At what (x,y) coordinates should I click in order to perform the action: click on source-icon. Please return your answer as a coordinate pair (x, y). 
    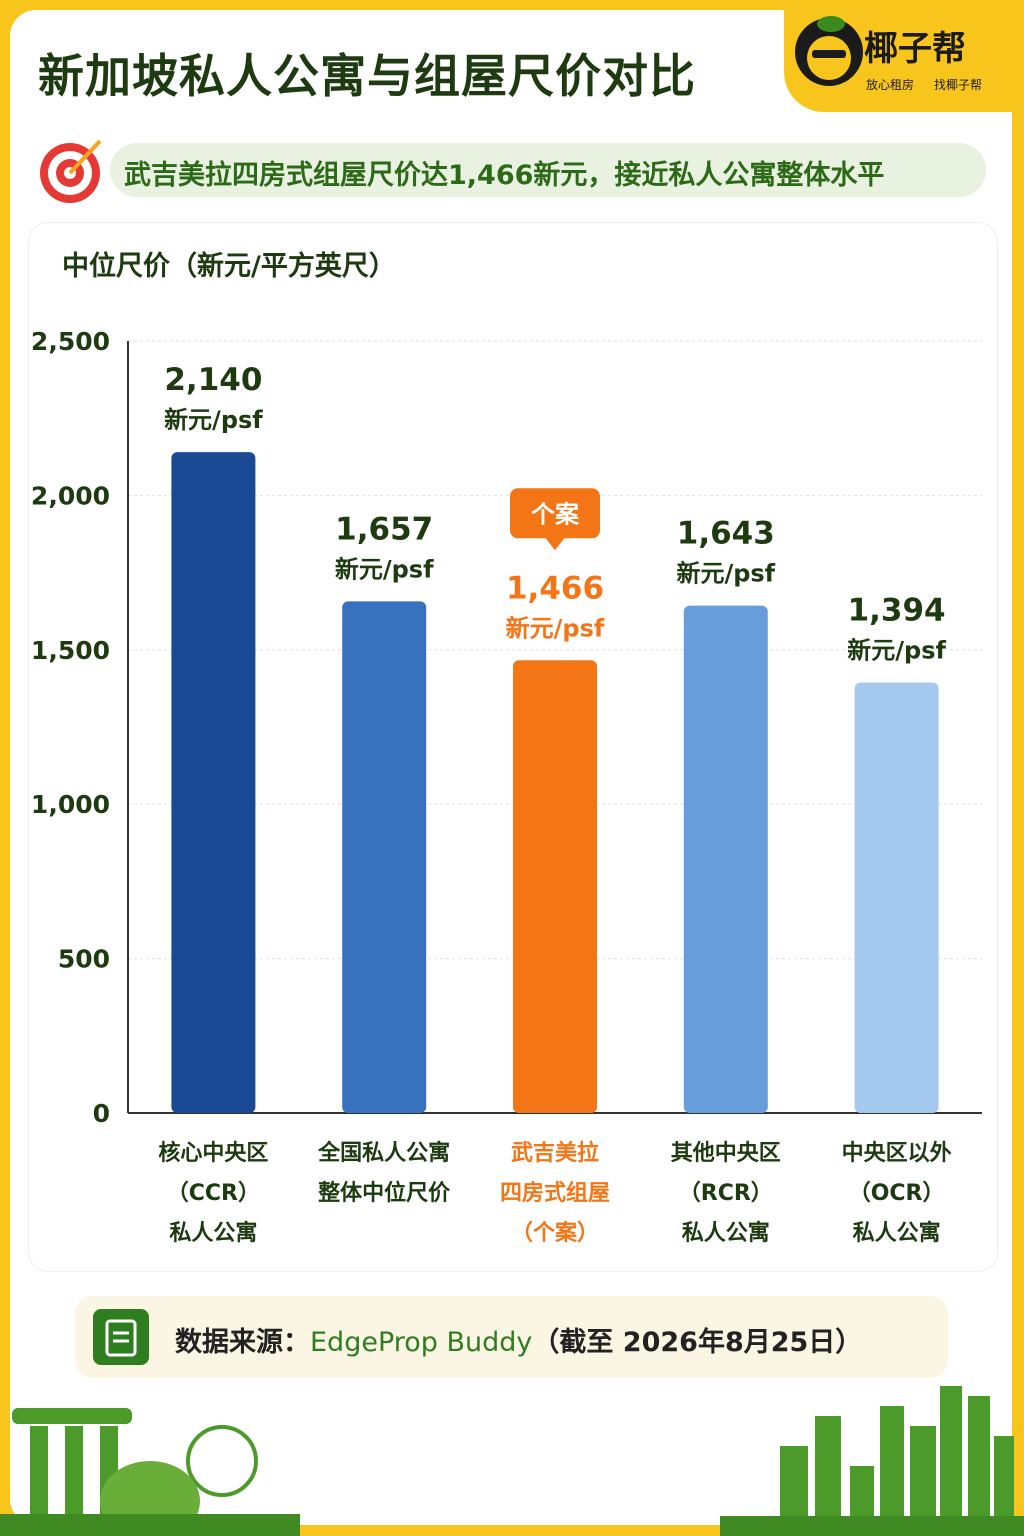
    Looking at the image, I should click on (121, 1337).